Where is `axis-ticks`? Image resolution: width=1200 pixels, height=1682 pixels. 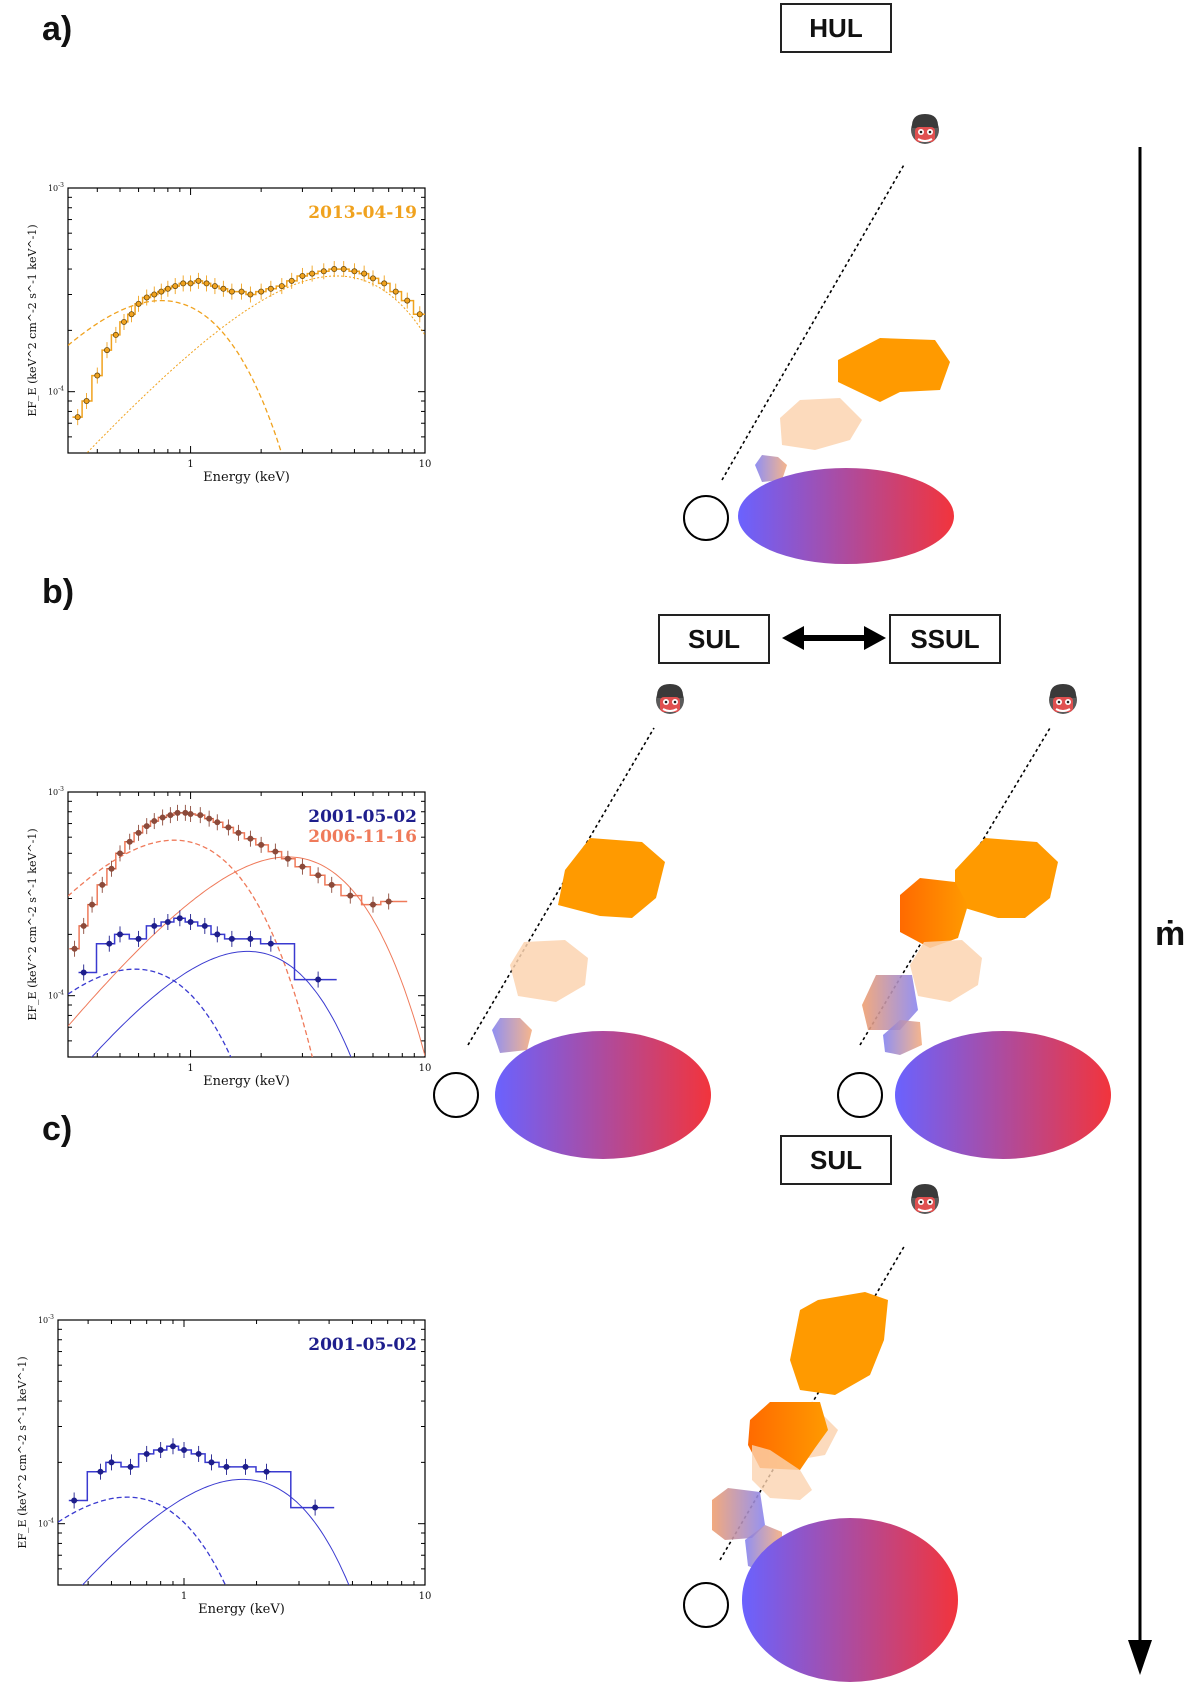 axis-ticks is located at coordinates (246, 924).